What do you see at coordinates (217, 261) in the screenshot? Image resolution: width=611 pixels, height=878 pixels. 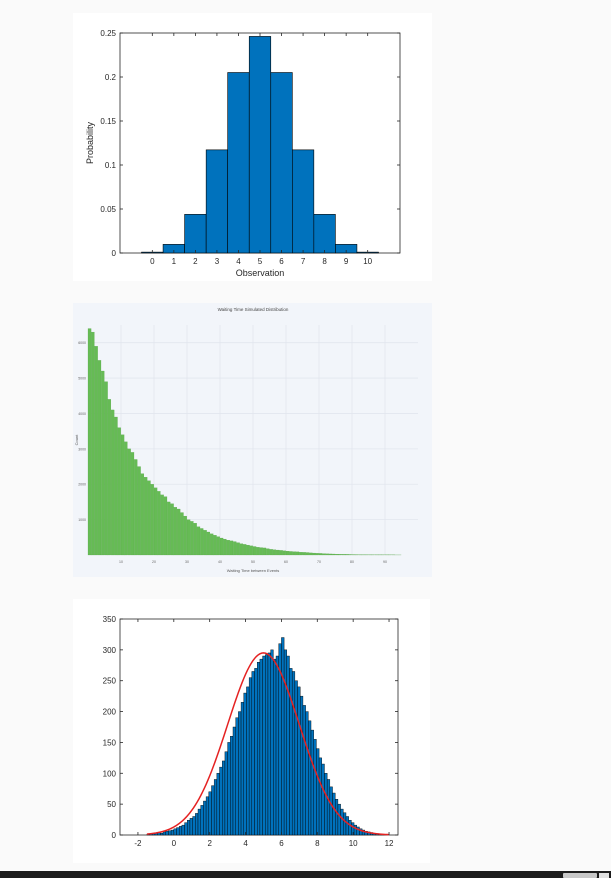 I see `x-tick-label: 3` at bounding box center [217, 261].